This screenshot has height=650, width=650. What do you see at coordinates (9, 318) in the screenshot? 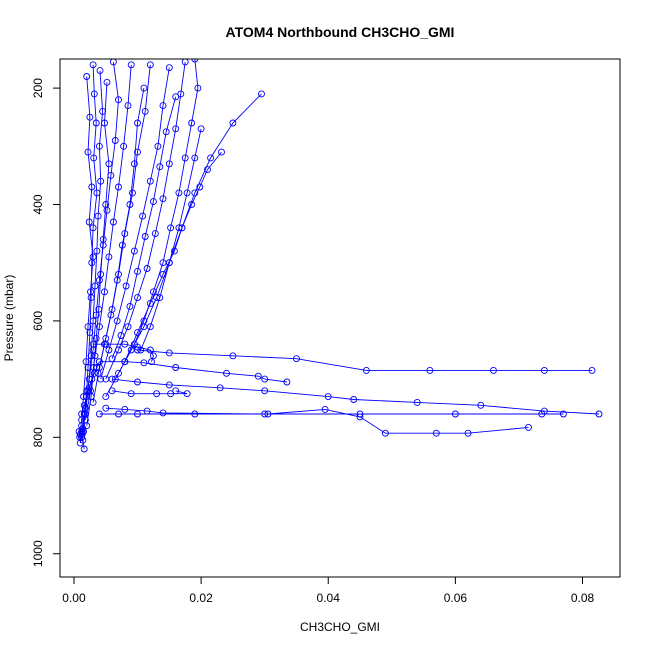
I see `y-axis-label: Pressure (mbar)` at bounding box center [9, 318].